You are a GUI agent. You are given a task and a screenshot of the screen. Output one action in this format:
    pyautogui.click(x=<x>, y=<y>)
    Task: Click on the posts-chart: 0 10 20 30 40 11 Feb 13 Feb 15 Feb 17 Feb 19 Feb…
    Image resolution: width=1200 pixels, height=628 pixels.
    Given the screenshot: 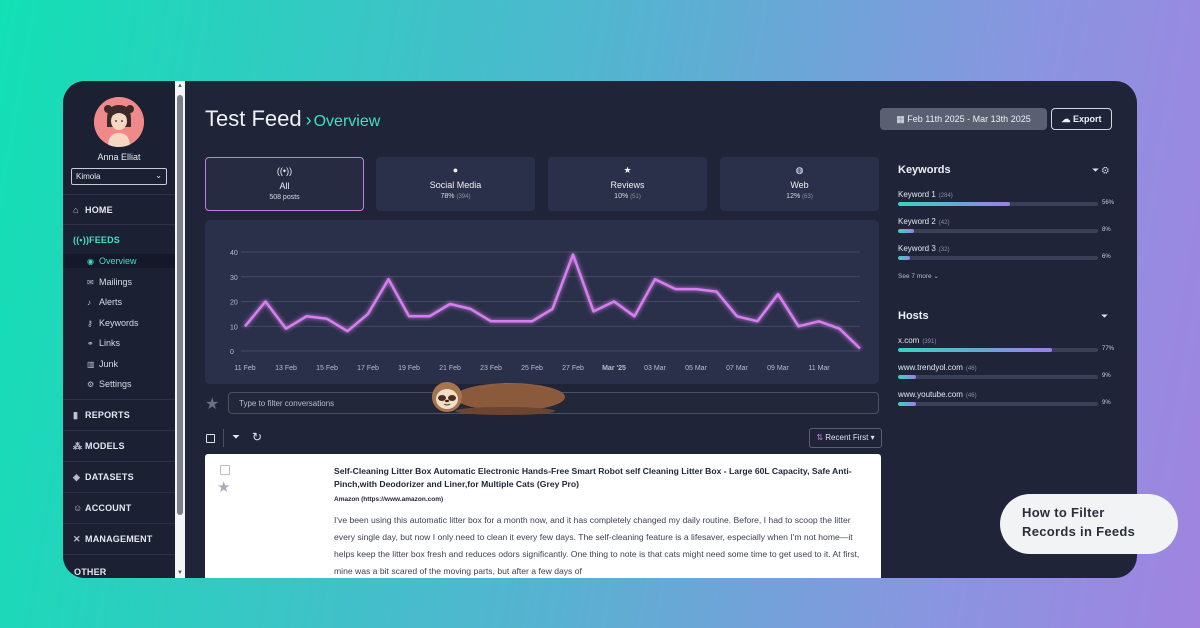 What is the action you would take?
    pyautogui.click(x=542, y=302)
    